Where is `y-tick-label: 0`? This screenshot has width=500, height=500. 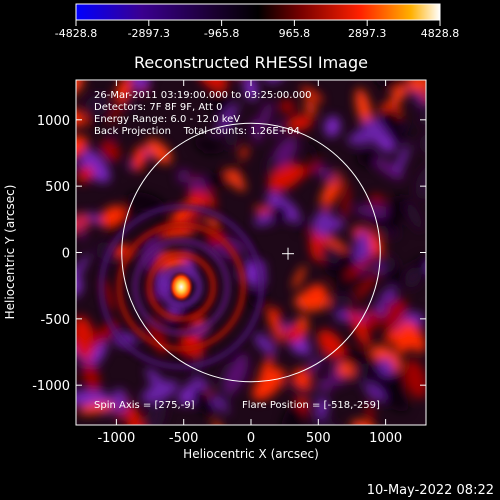
y-tick-label: 0 is located at coordinates (66, 254).